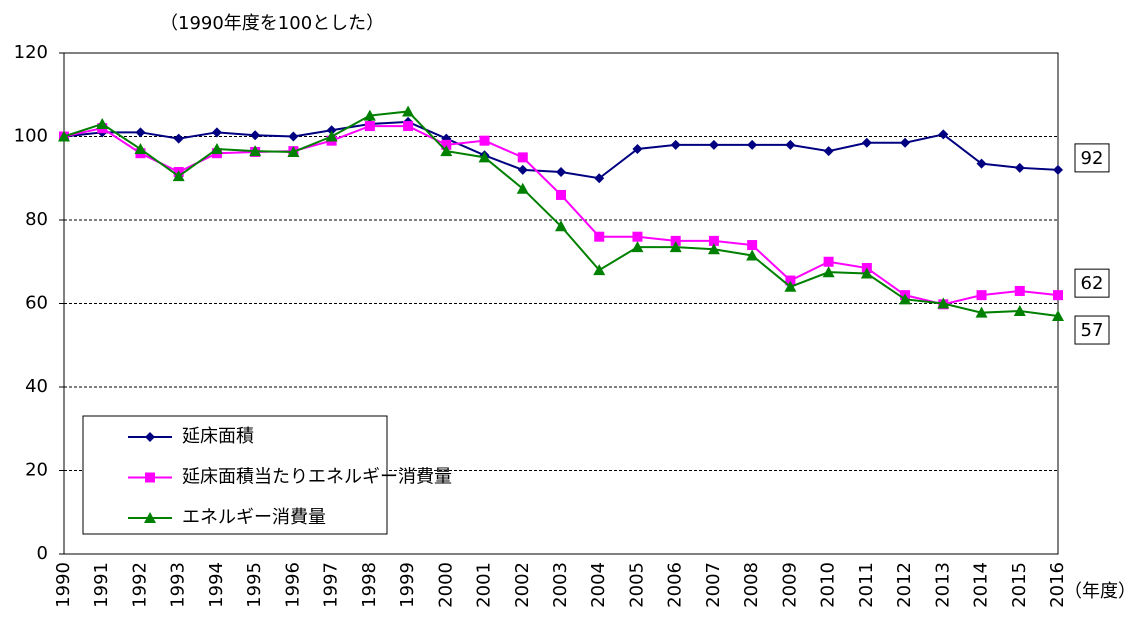  What do you see at coordinates (369, 585) in the screenshot?
I see `x-tick-label: 1998` at bounding box center [369, 585].